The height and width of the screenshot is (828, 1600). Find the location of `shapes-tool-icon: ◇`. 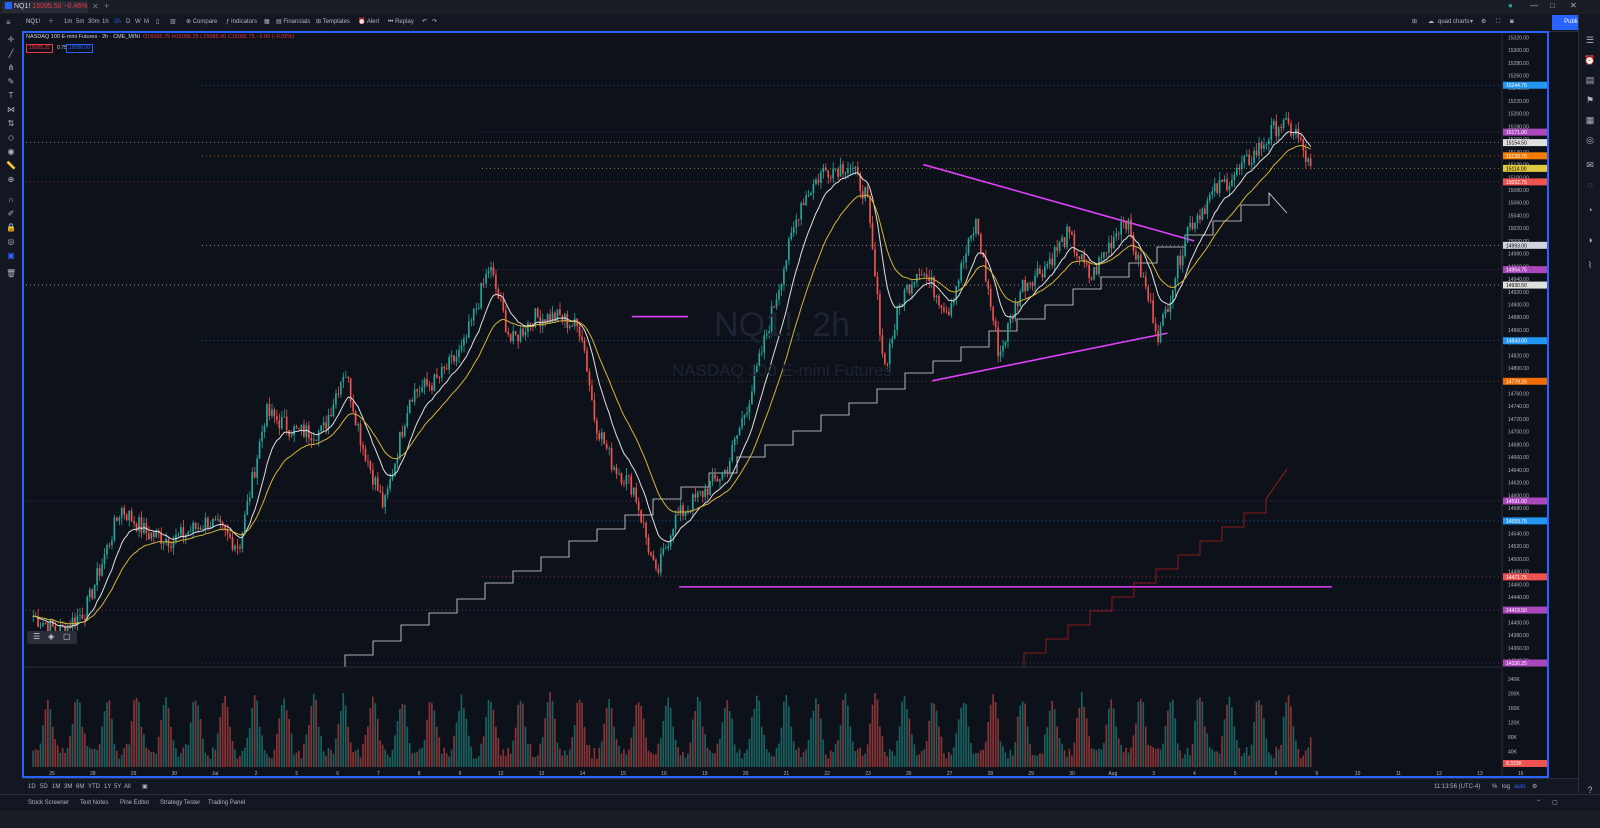

shapes-tool-icon: ◇ is located at coordinates (11, 137).